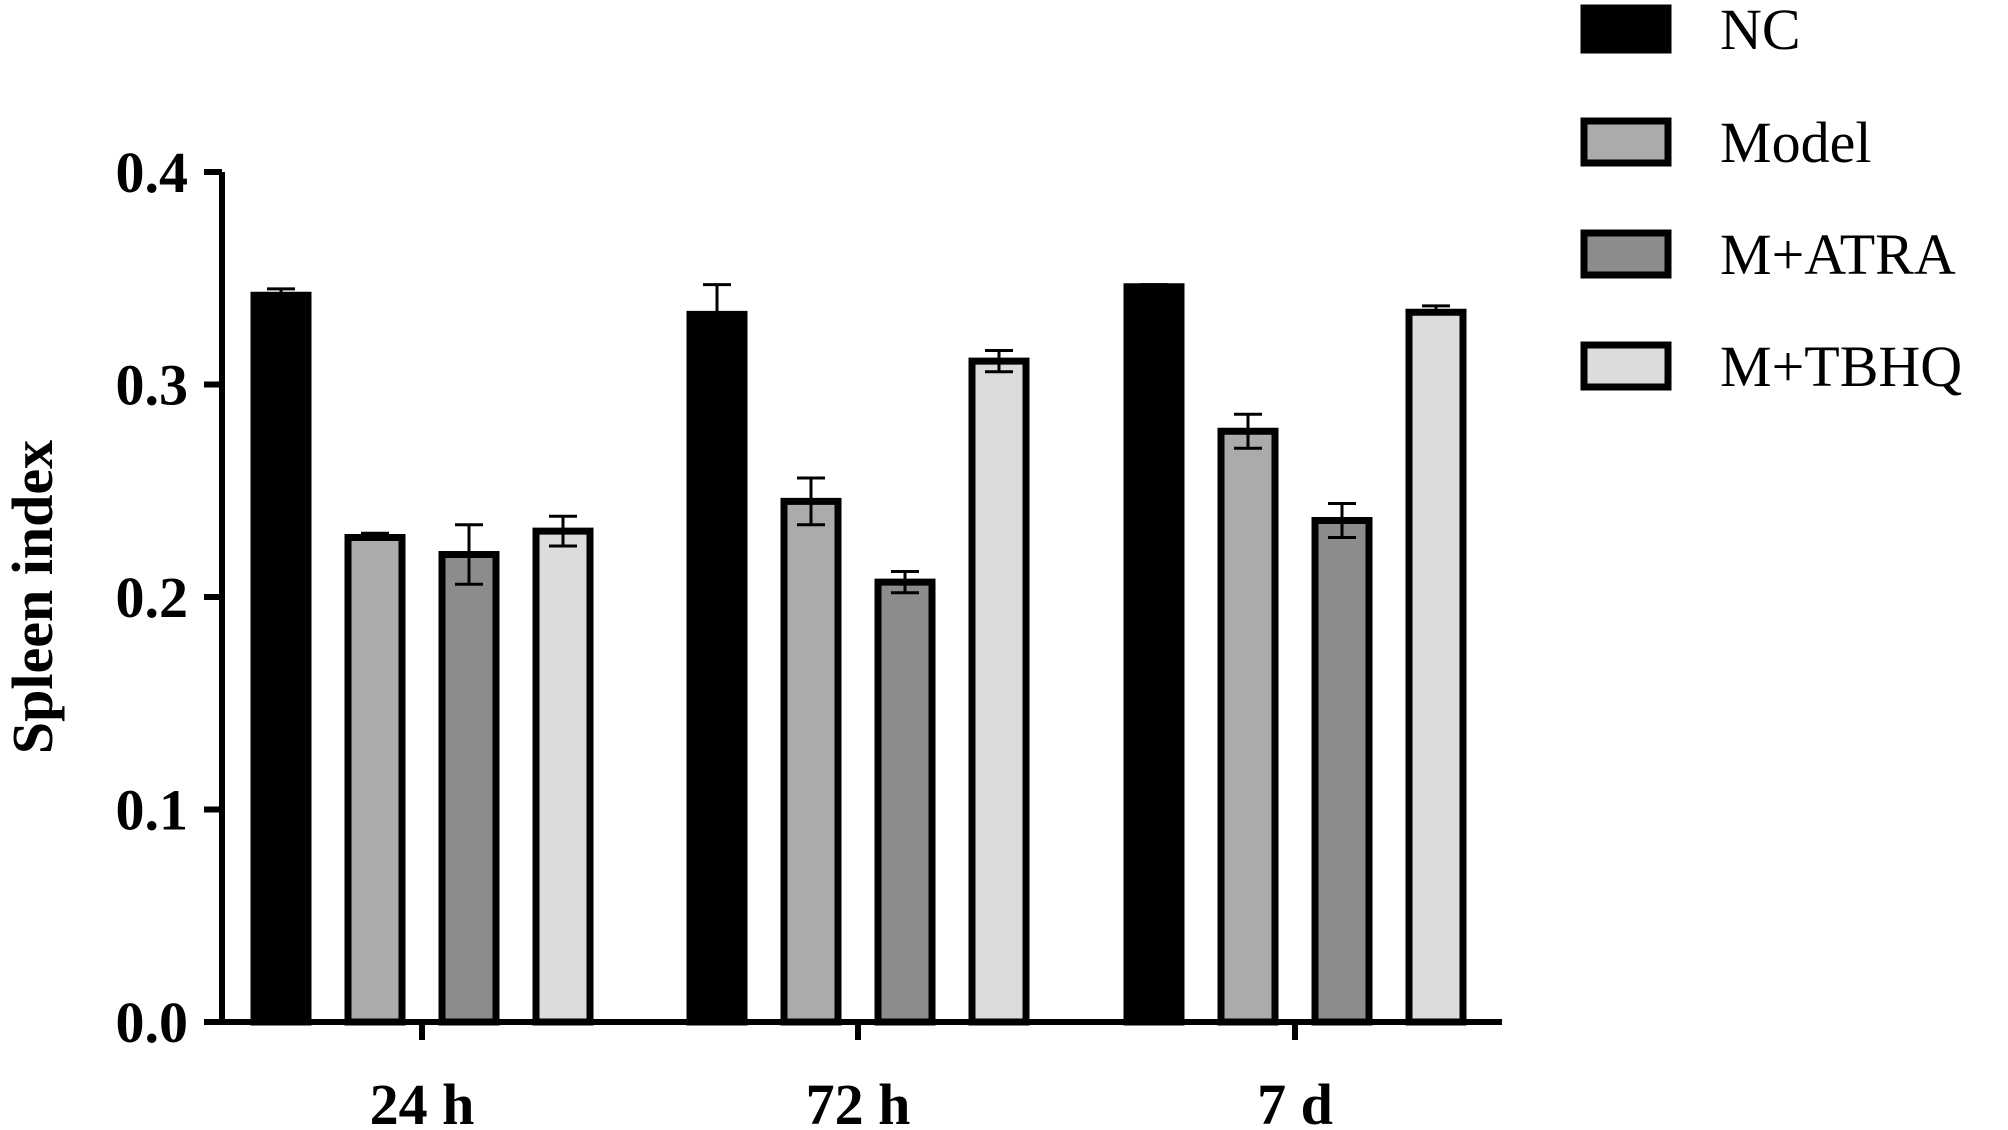 The height and width of the screenshot is (1130, 2008). I want to click on legend-swatch-m-tbhq, so click(1626, 366).